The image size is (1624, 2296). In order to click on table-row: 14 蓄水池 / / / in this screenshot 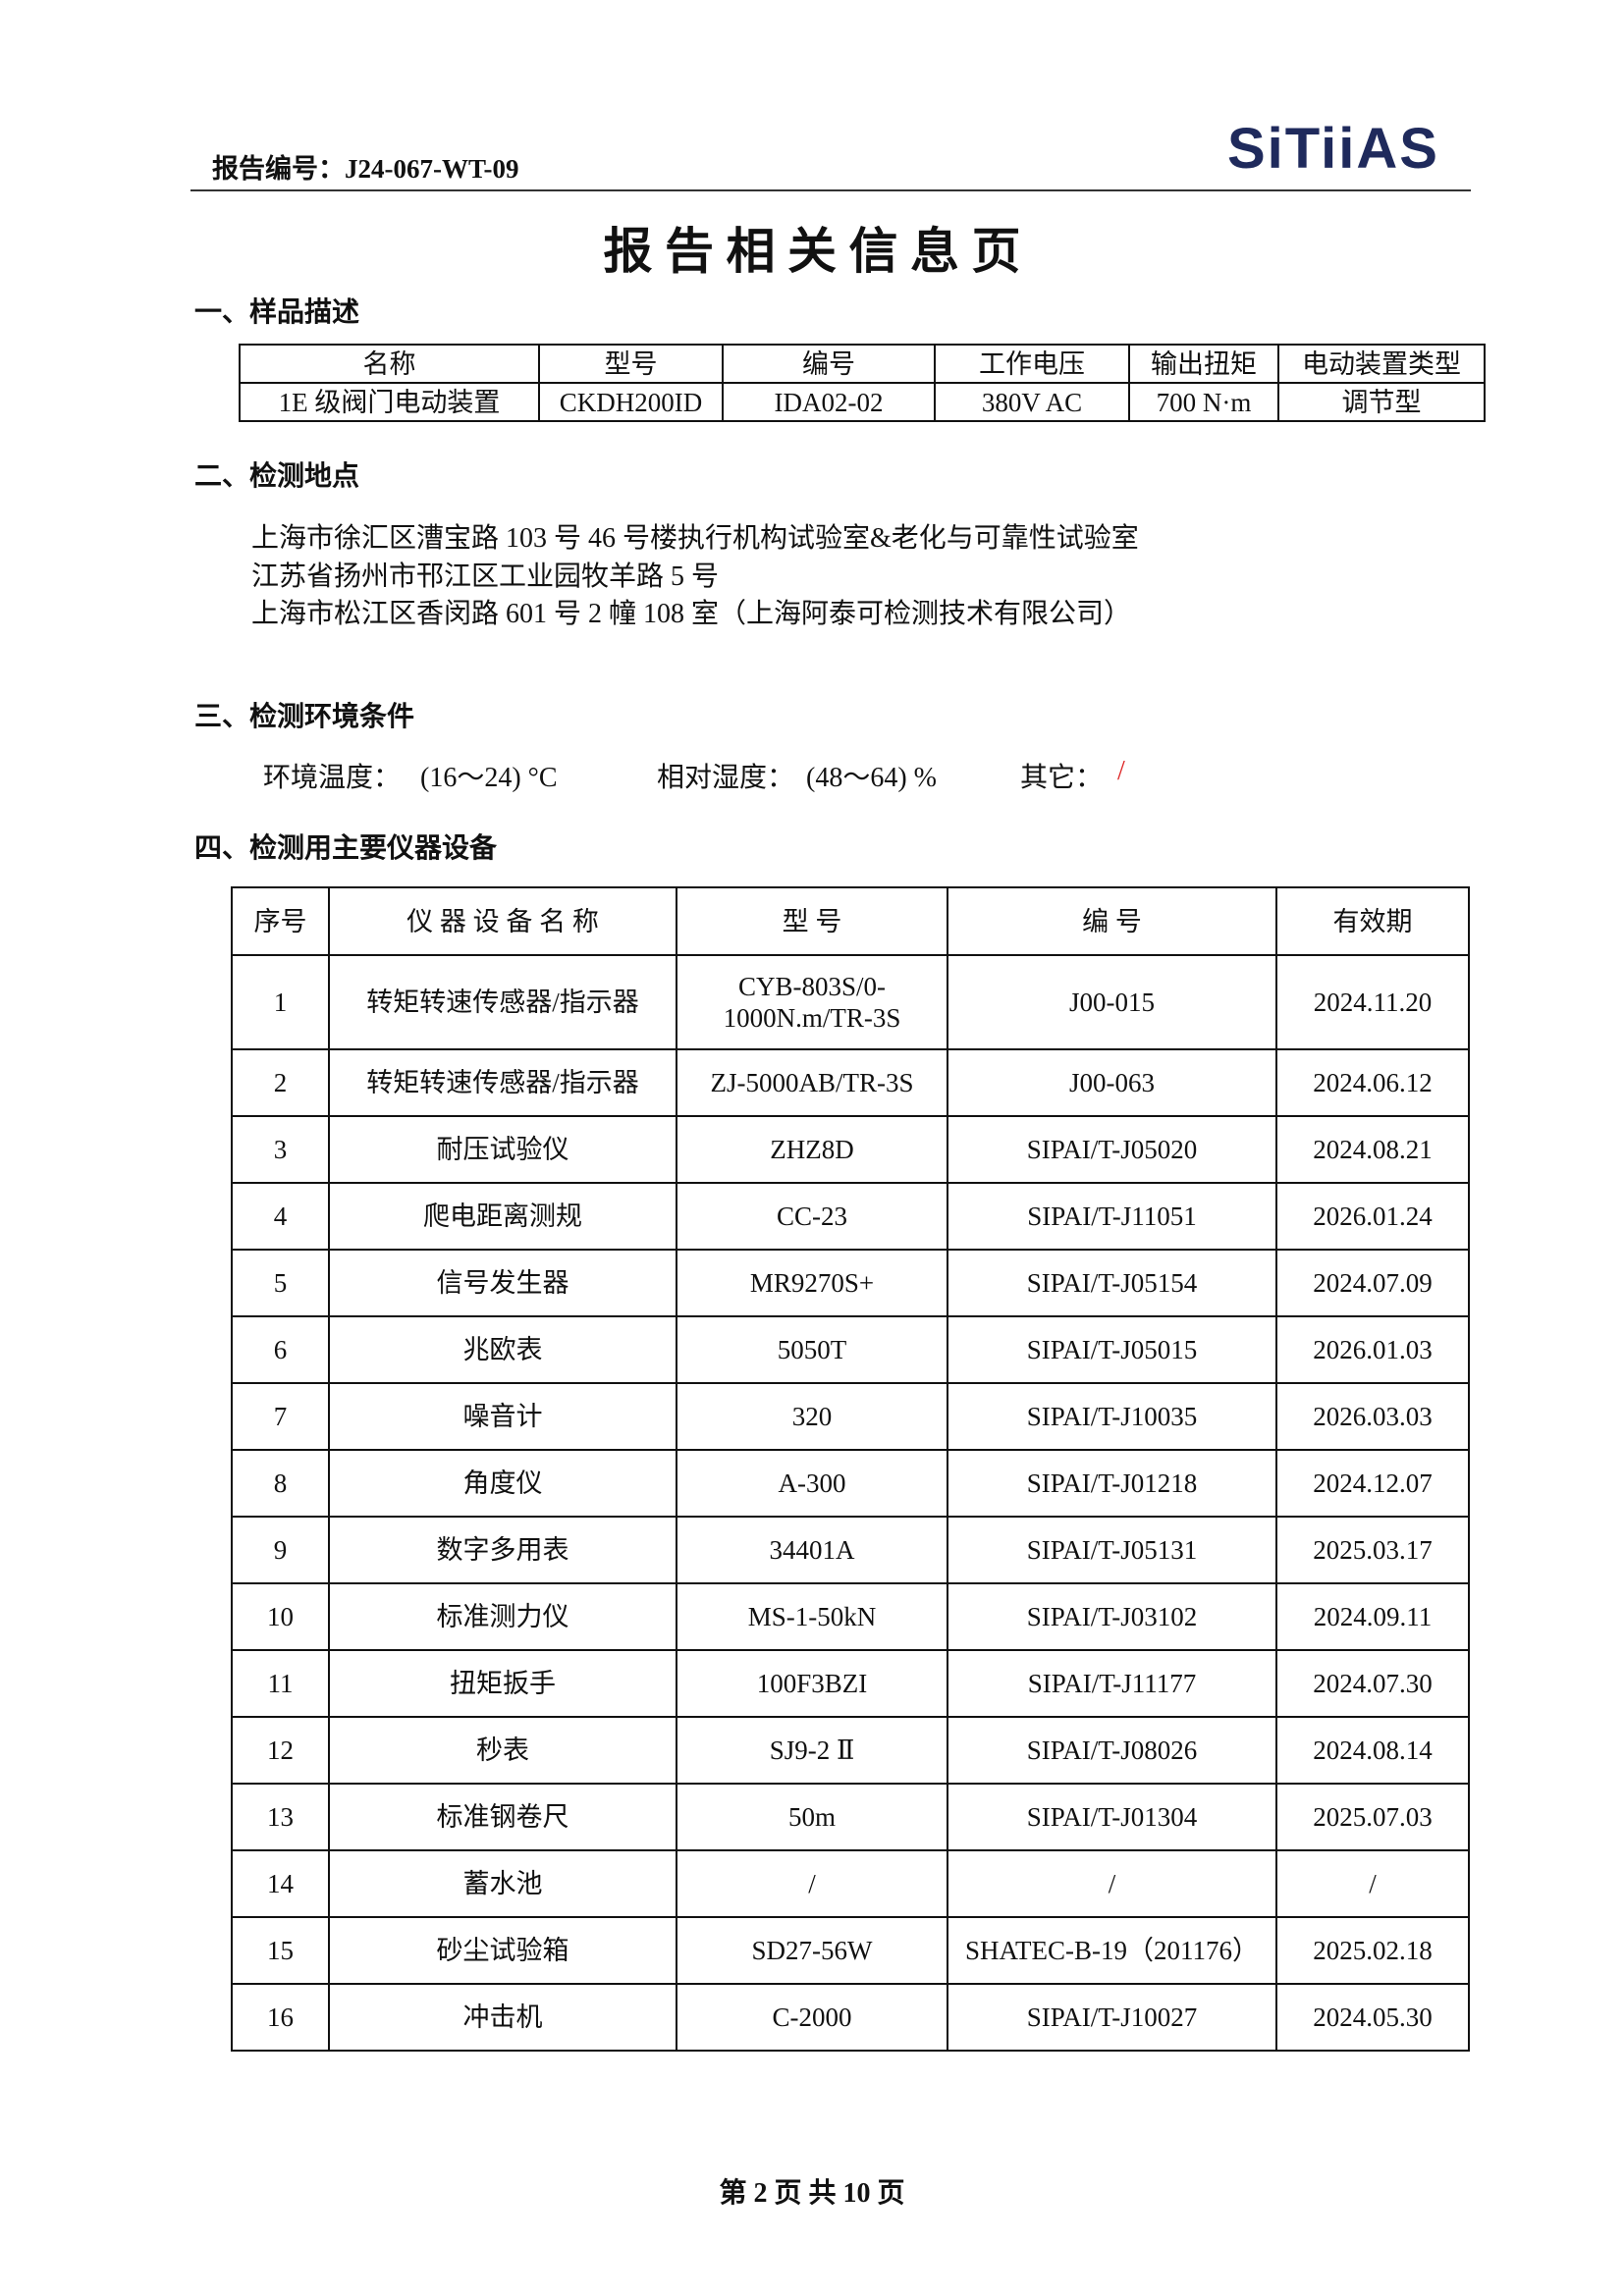, I will do `click(850, 1883)`.